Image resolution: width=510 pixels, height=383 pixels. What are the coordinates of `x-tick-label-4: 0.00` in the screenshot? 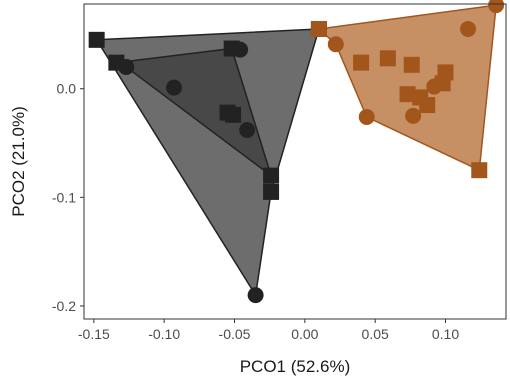 It's located at (304, 334).